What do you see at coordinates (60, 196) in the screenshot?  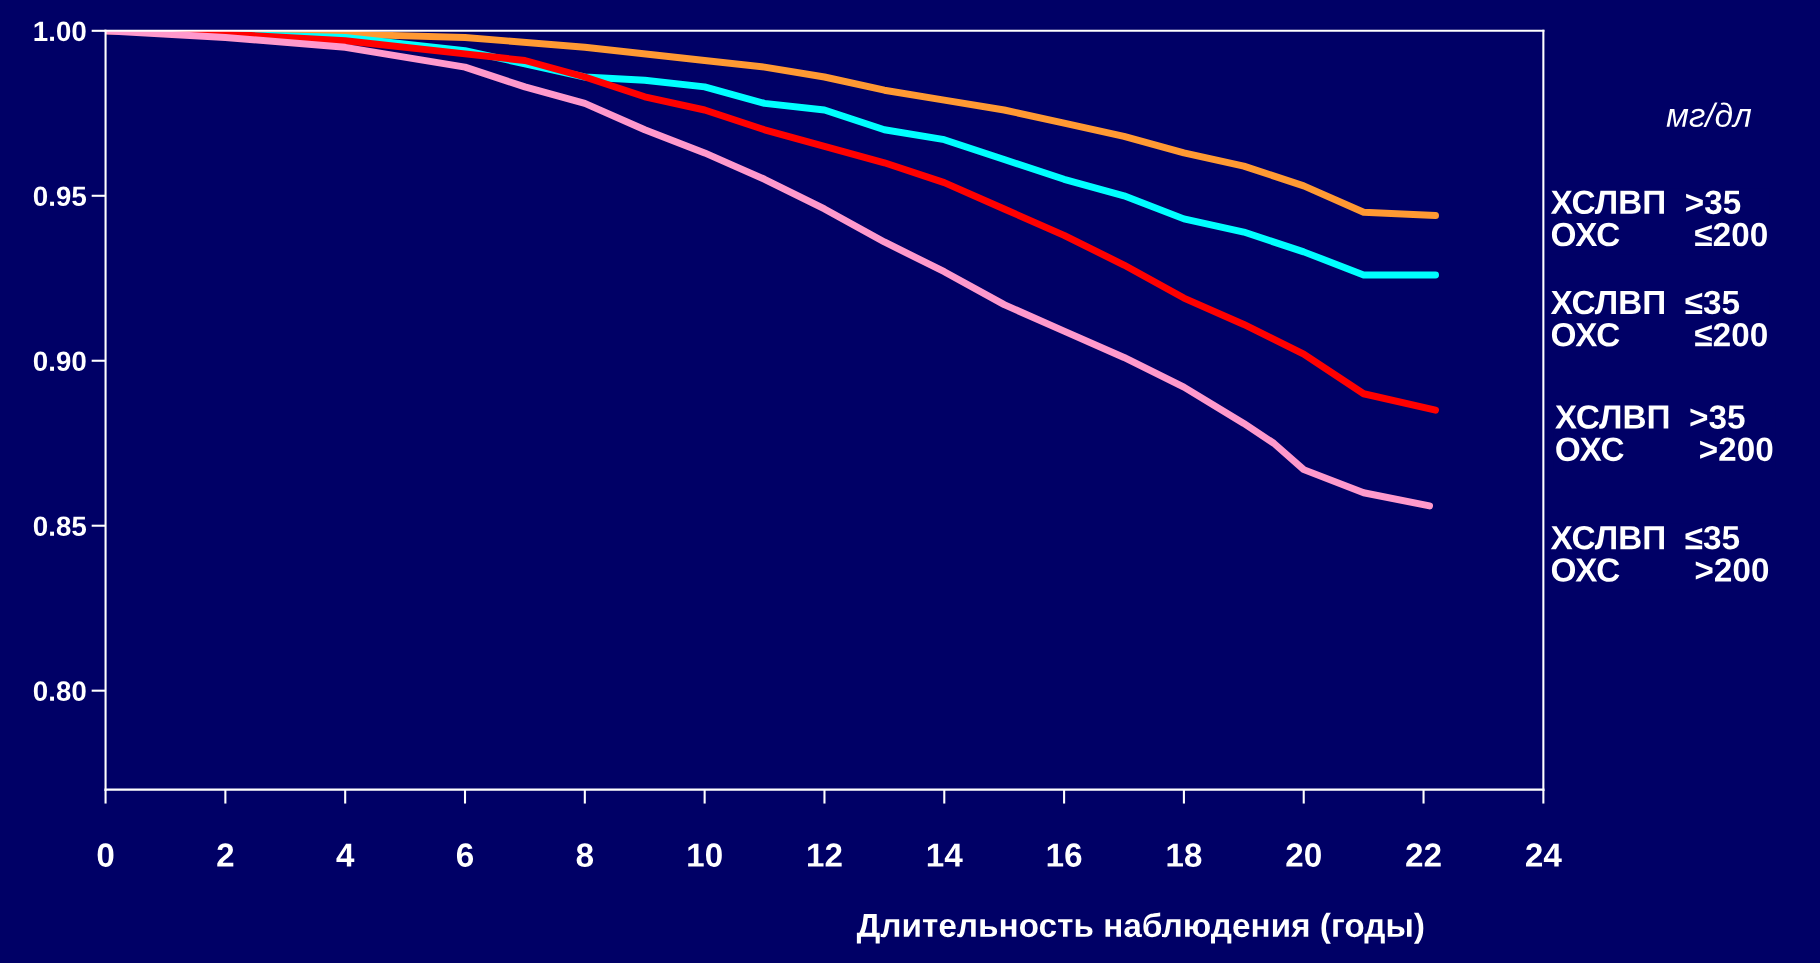 I see `y-tick-label: 0.95` at bounding box center [60, 196].